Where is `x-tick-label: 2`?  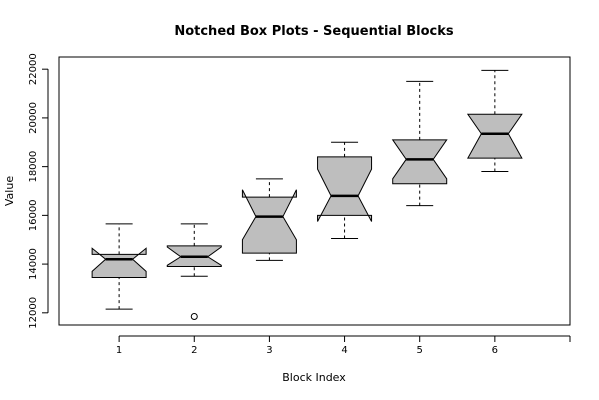 x-tick-label: 2 is located at coordinates (194, 350).